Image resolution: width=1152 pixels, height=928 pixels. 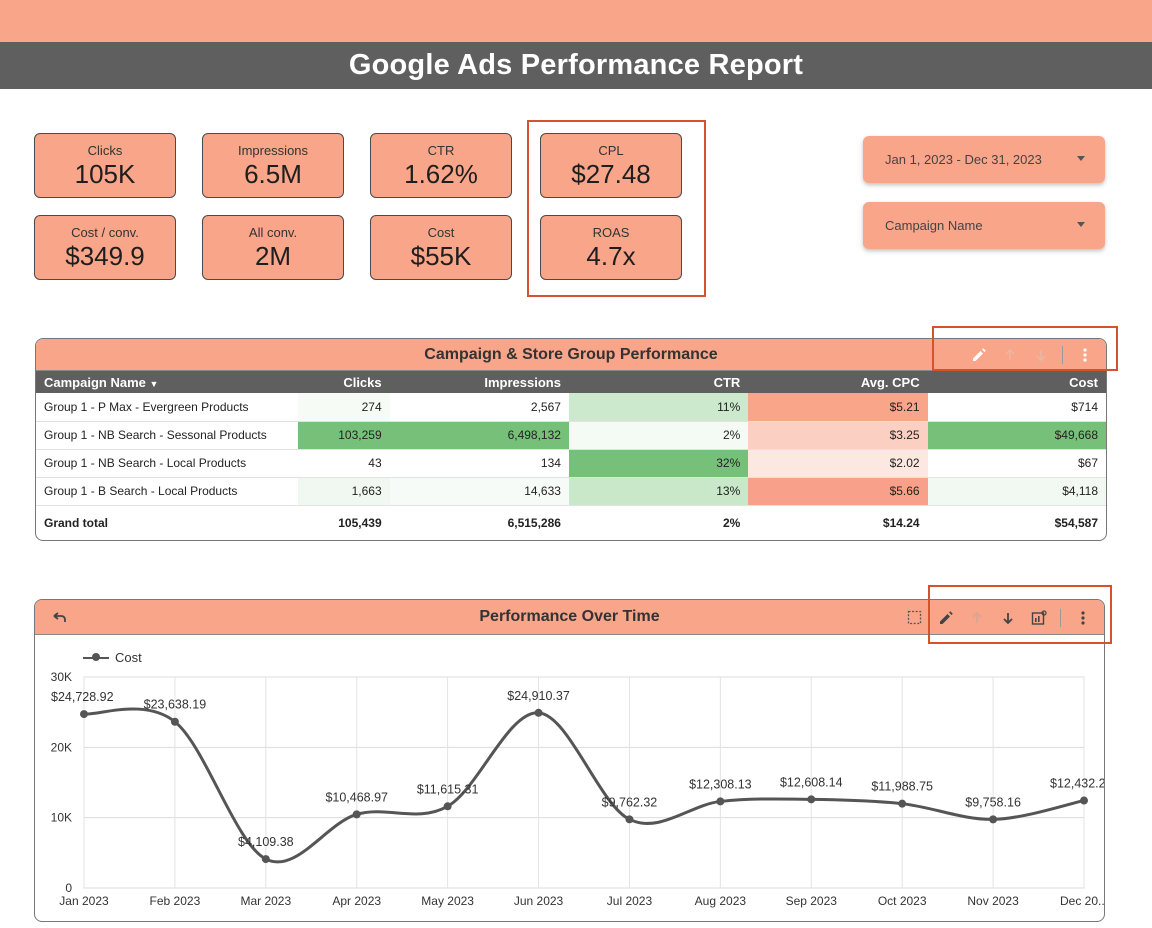 I want to click on table-toolbar-highlight-box, so click(x=1025, y=348).